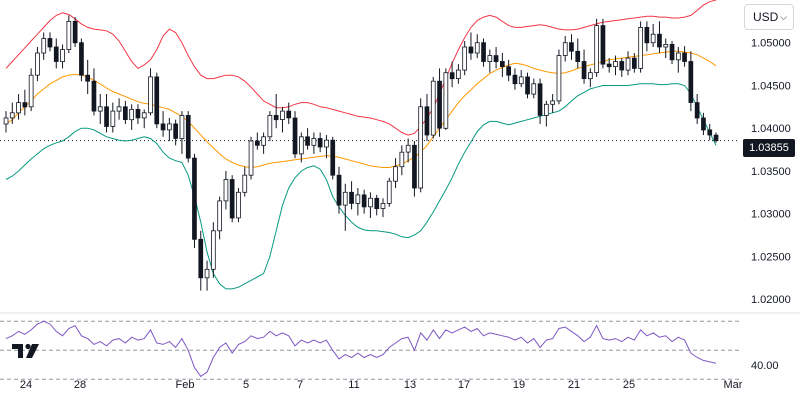  Describe the element at coordinates (353, 385) in the screenshot. I see `x-tick-label: 11` at that location.